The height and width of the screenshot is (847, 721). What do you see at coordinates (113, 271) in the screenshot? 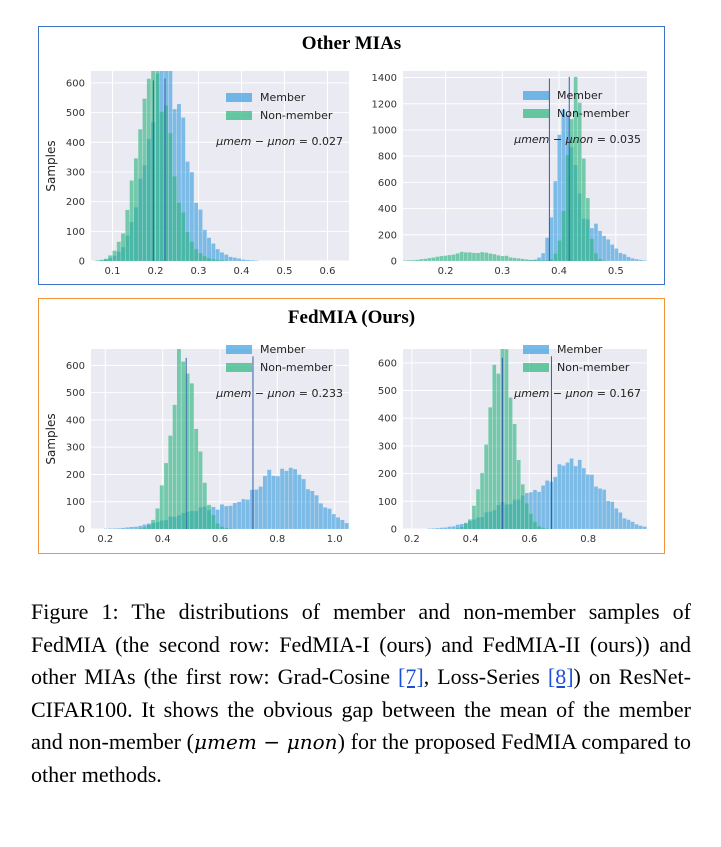
I see `x-tick-label: 0.1` at bounding box center [113, 271].